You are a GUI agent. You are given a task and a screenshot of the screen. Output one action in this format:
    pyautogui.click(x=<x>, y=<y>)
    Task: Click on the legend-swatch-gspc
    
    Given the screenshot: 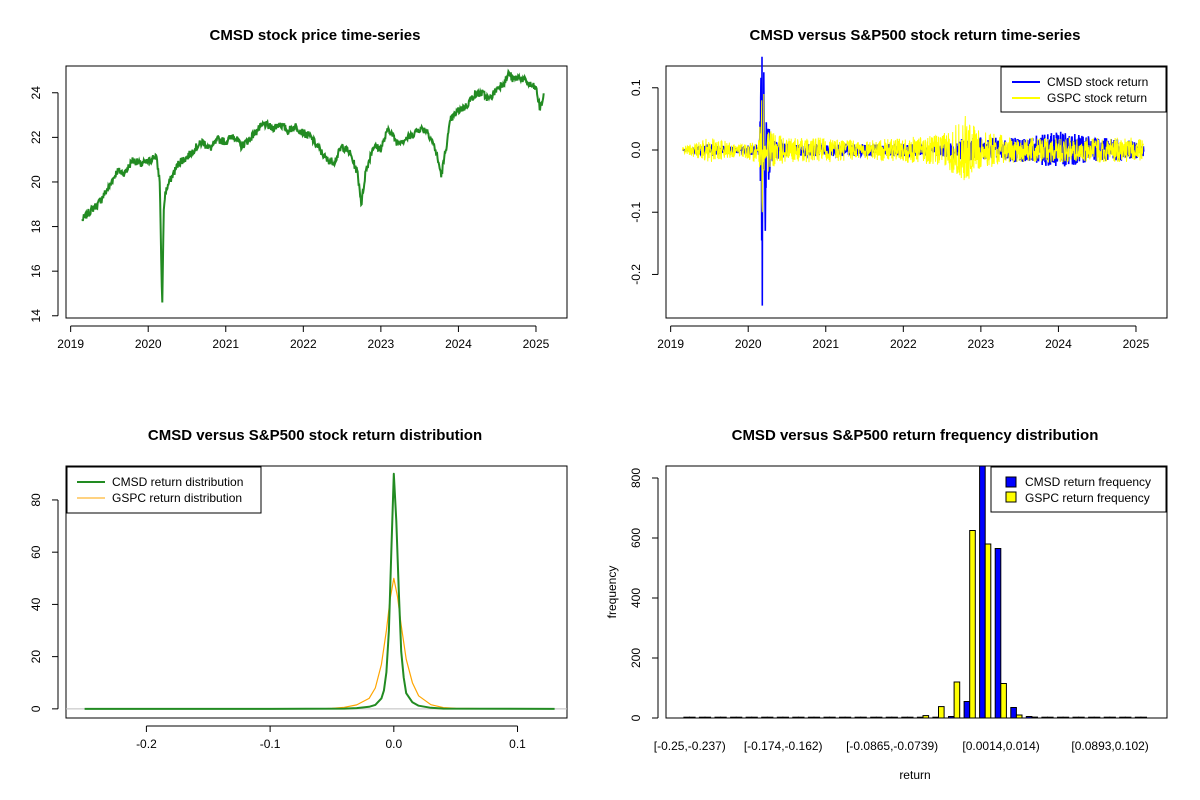 What is the action you would take?
    pyautogui.click(x=1011, y=497)
    